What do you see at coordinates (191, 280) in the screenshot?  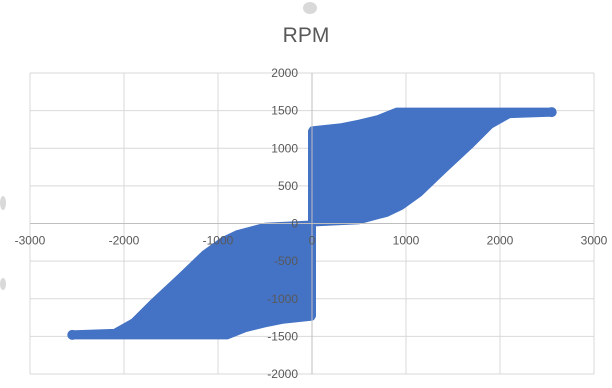 I see `lower-data-band` at bounding box center [191, 280].